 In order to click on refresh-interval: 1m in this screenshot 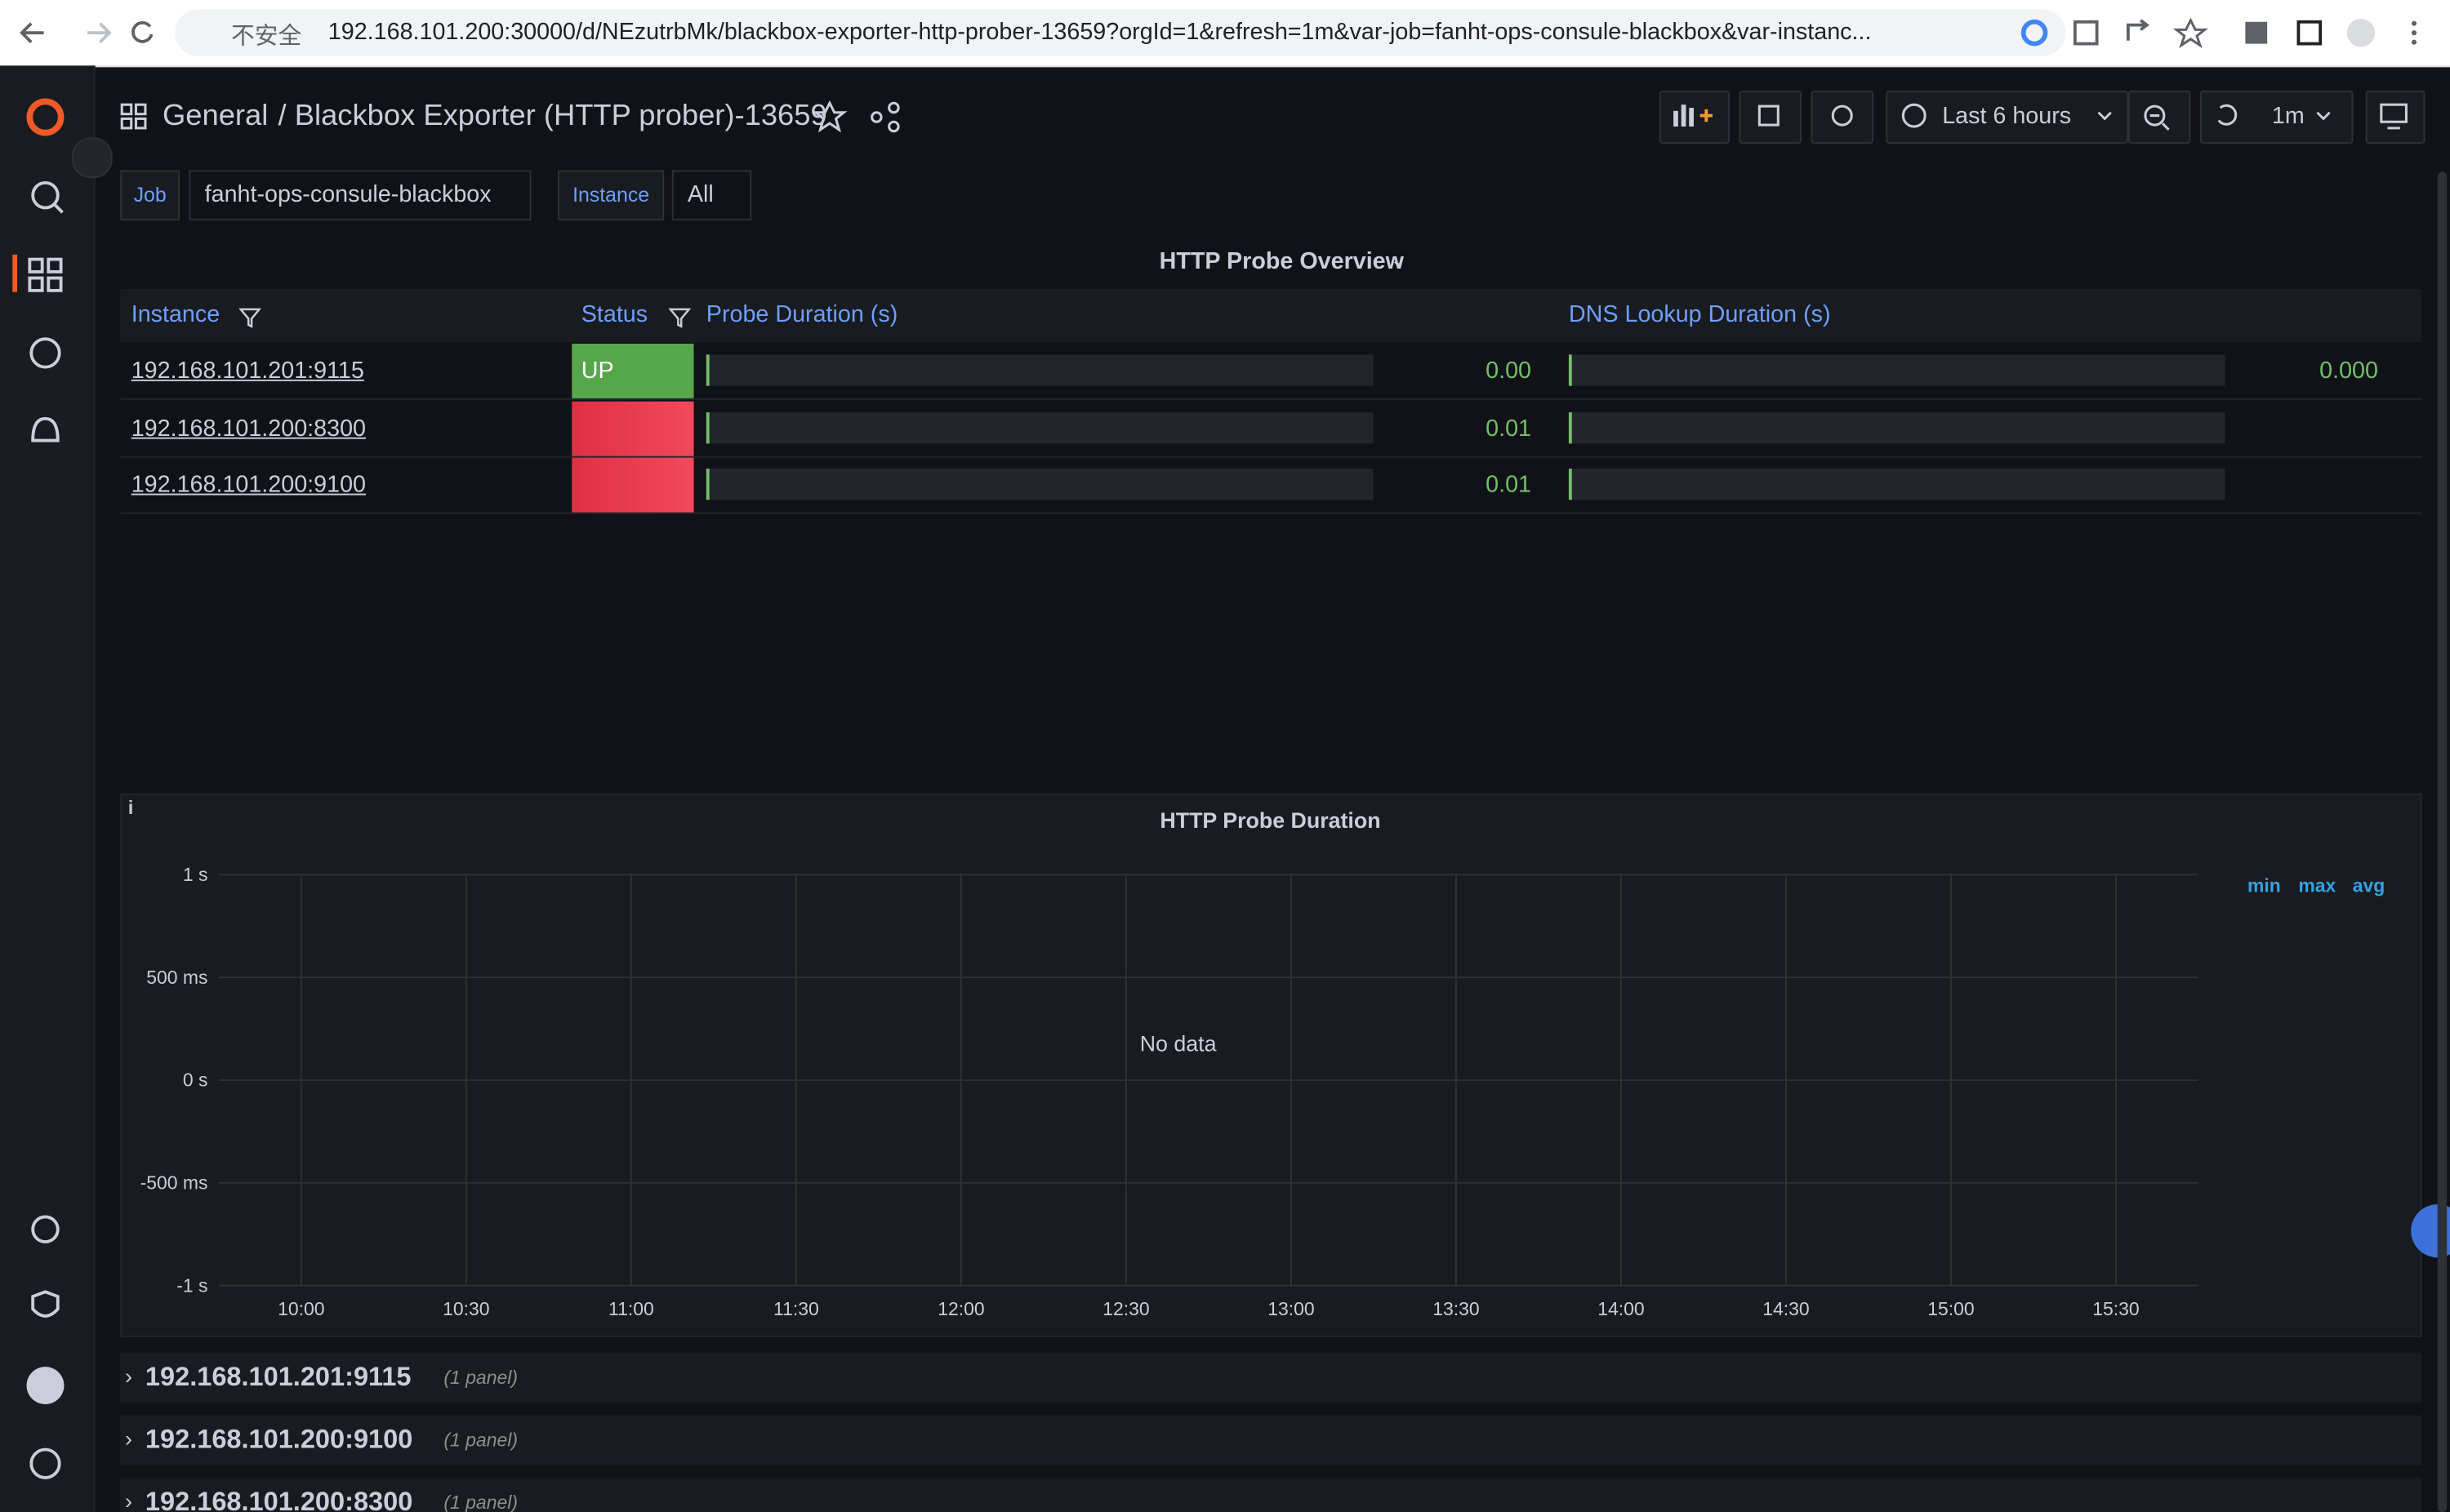, I will do `click(2288, 116)`.